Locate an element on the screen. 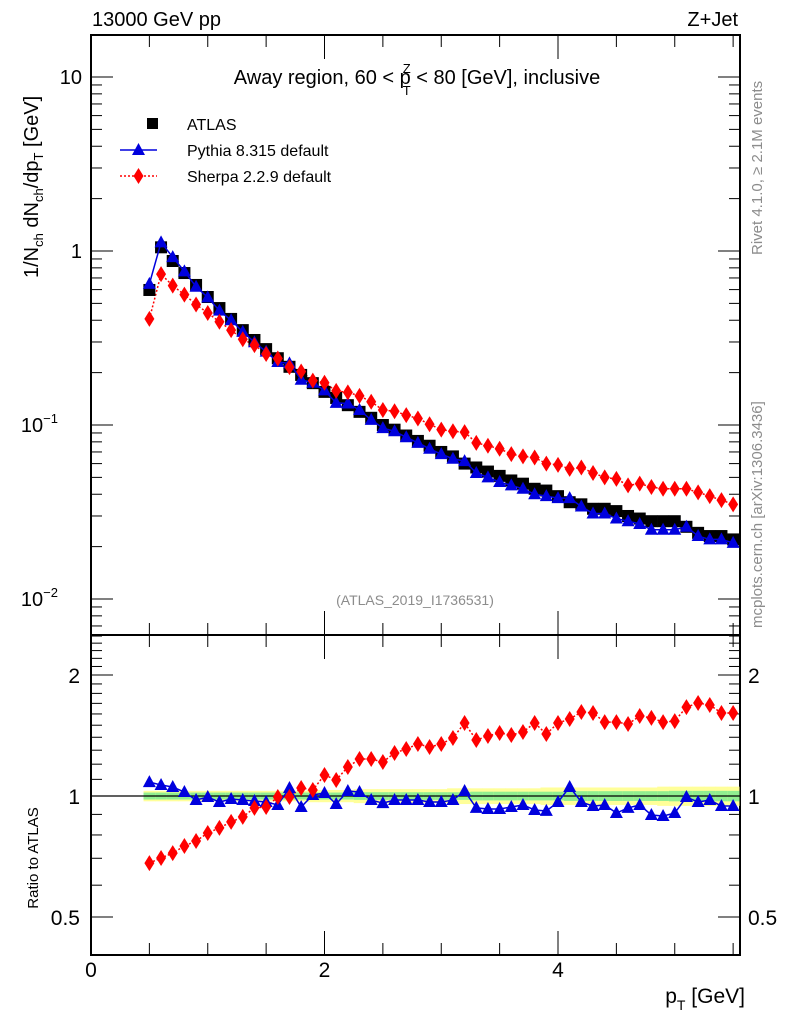 The height and width of the screenshot is (1024, 786). ytick-base: 1 is located at coordinates (76, 252).